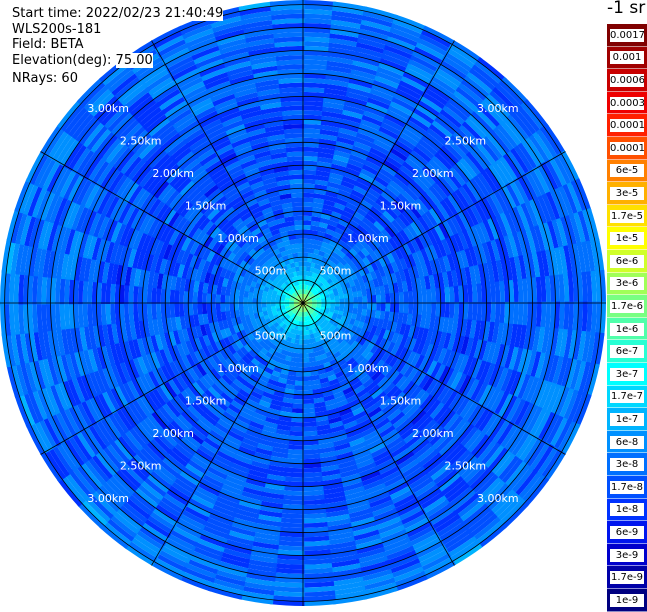 Image resolution: width=647 pixels, height=612 pixels. Describe the element at coordinates (627, 58) in the screenshot. I see `colorbar-cell: 0.001` at that location.